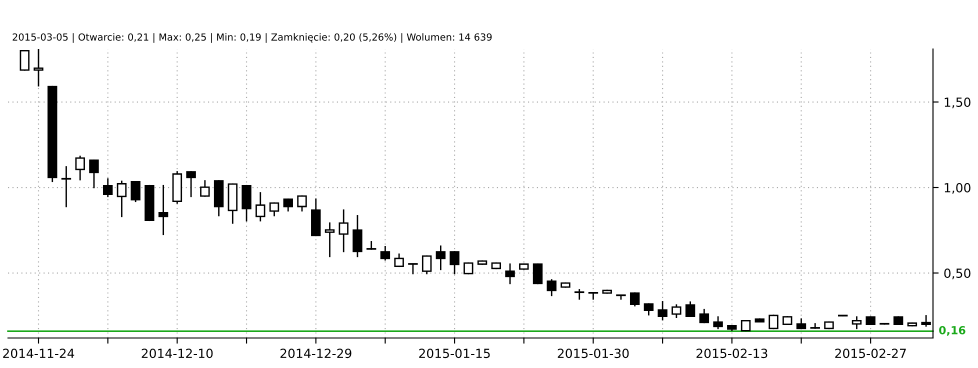 This screenshot has height=368, width=978. What do you see at coordinates (316, 353) in the screenshot?
I see `x-tick-label: 2014-12-29` at bounding box center [316, 353].